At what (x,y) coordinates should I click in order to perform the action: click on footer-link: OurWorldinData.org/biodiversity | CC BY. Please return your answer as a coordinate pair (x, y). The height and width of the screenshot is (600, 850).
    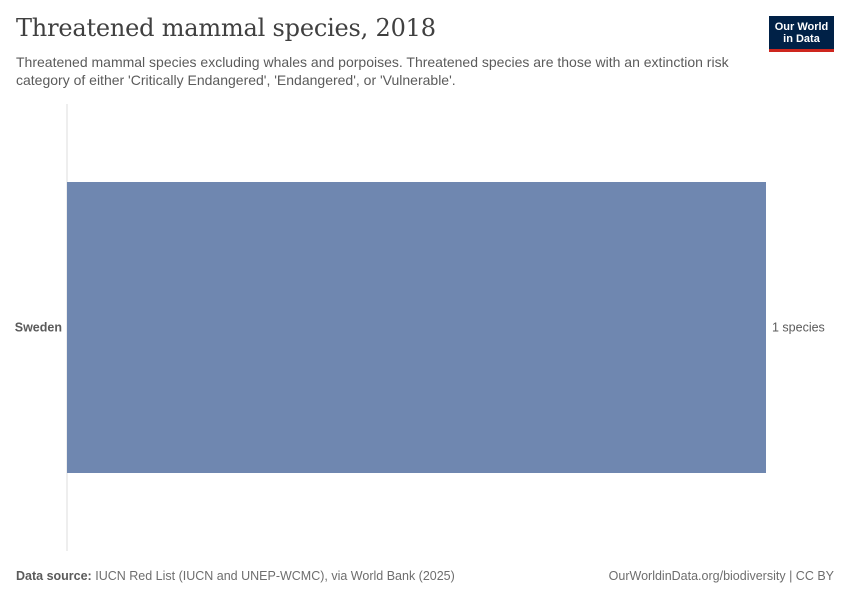
    Looking at the image, I should click on (721, 576).